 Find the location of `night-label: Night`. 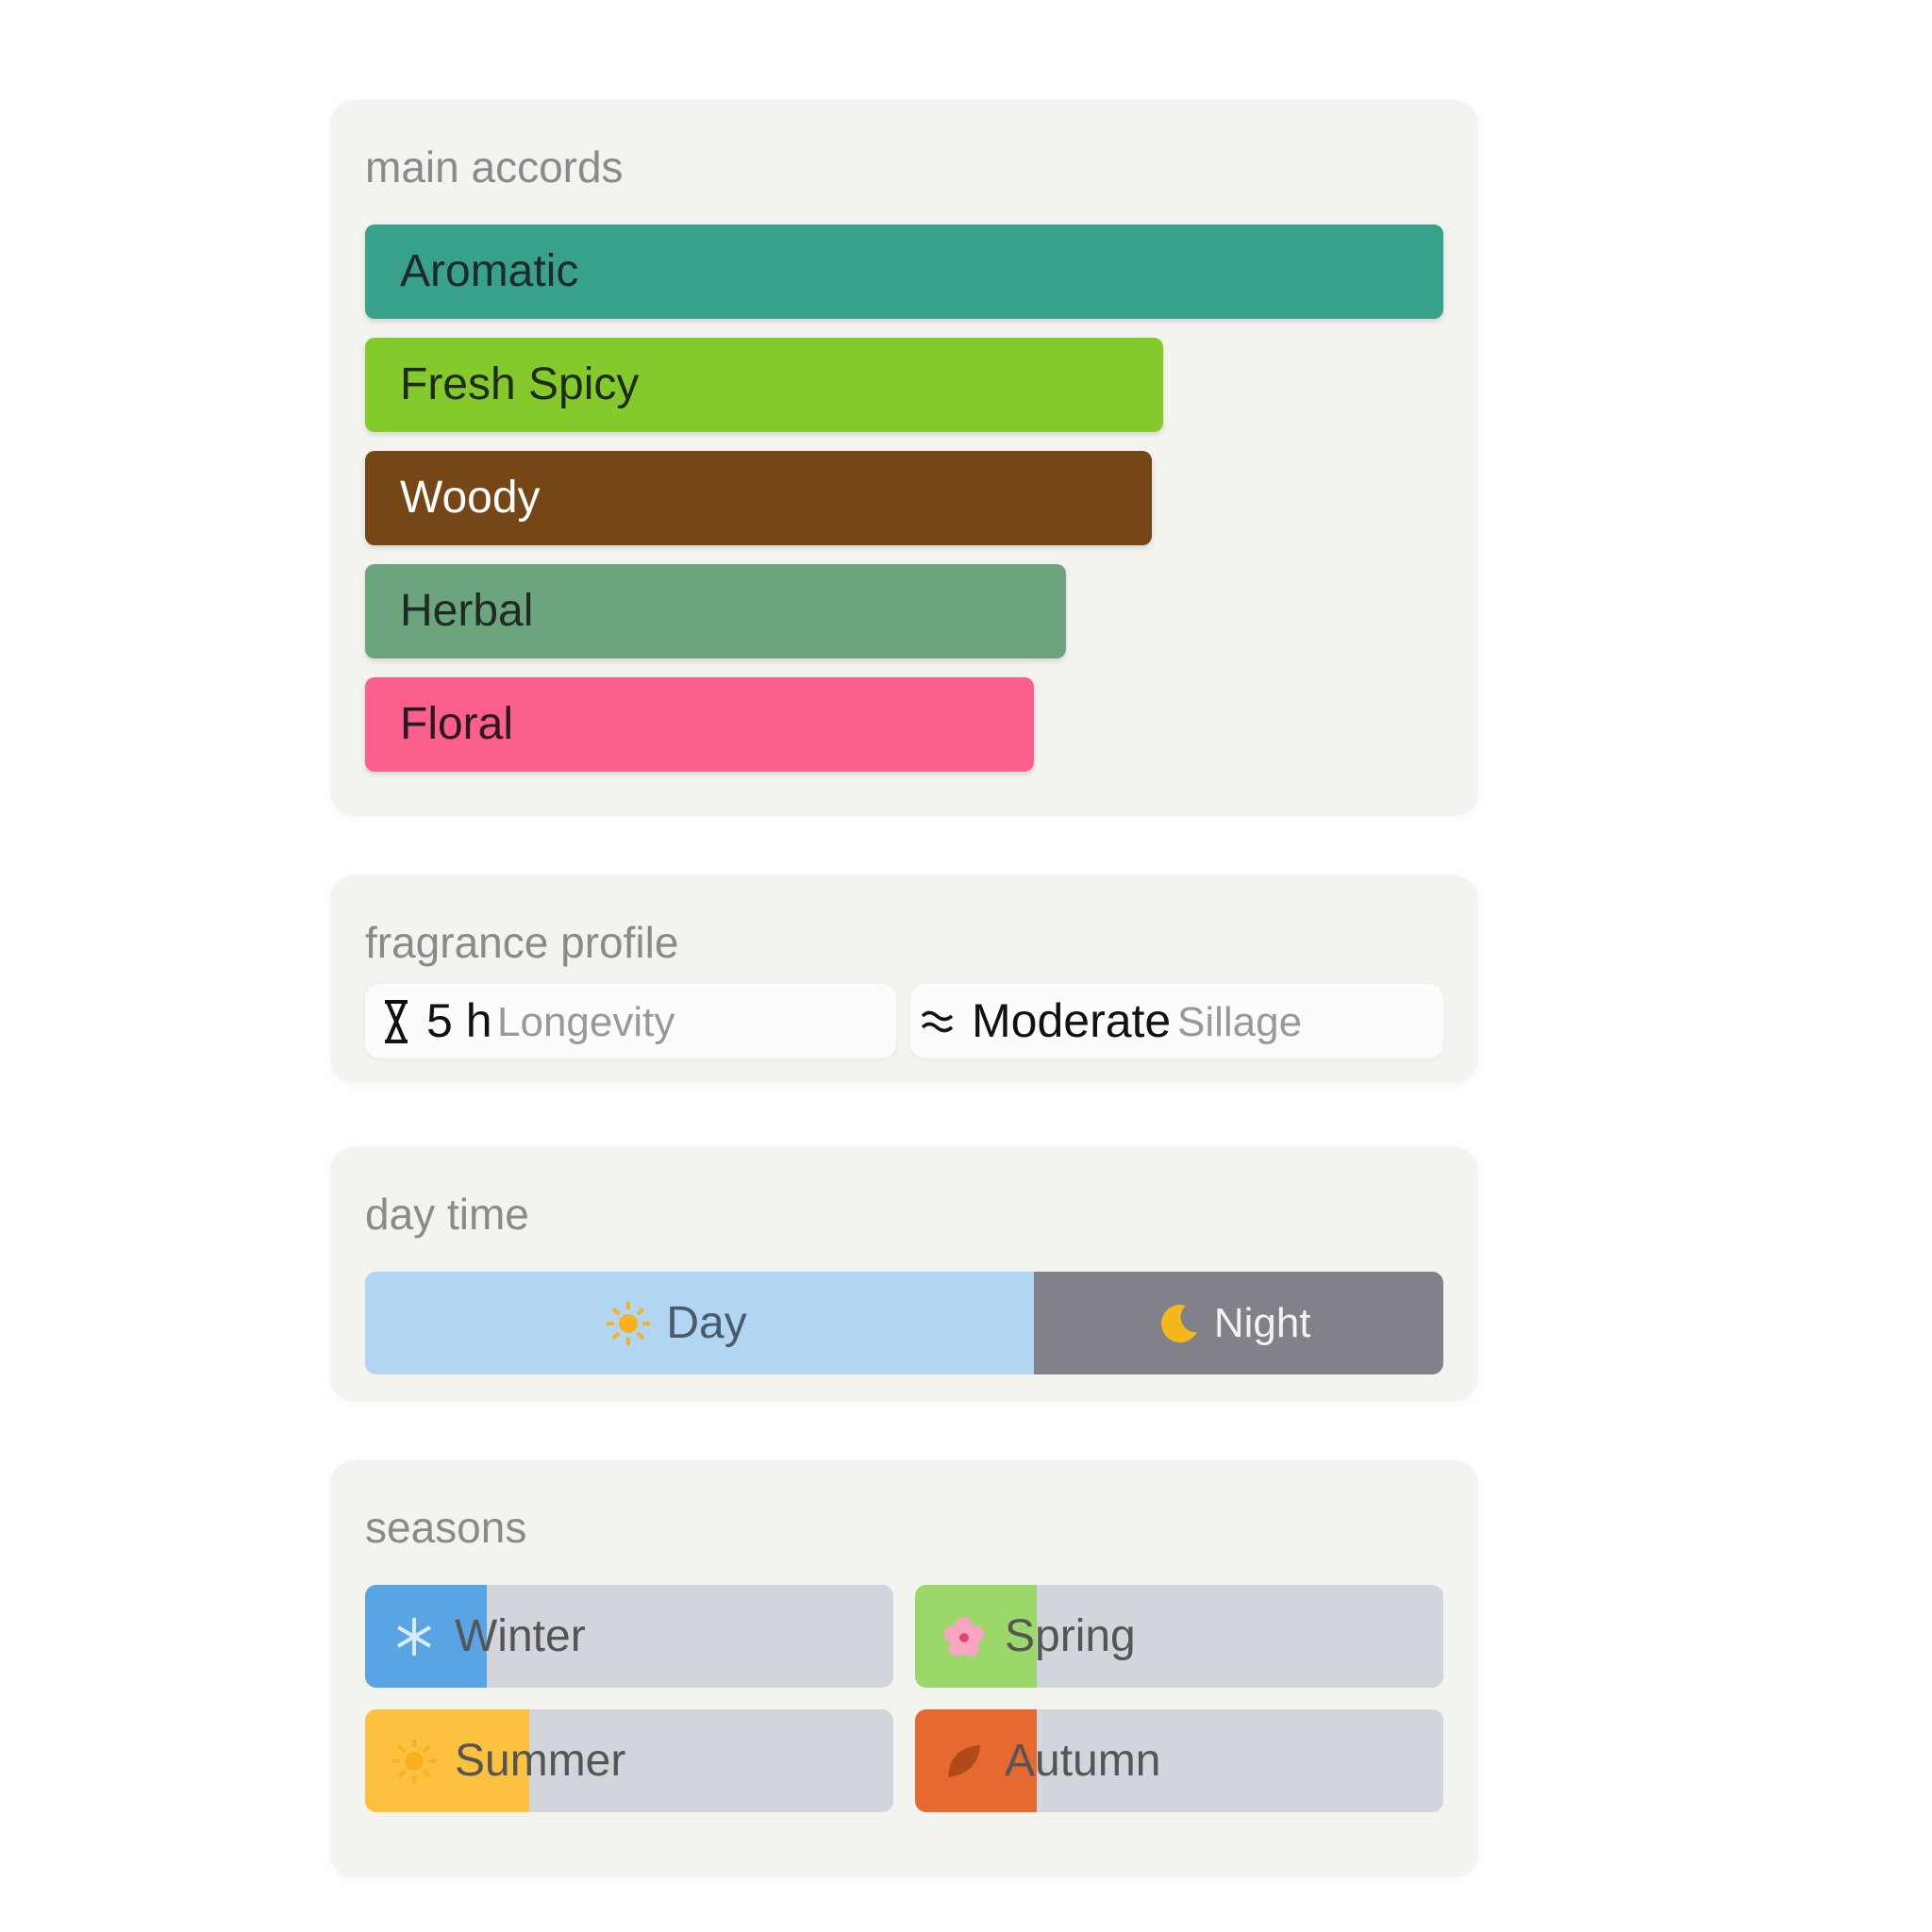

night-label: Night is located at coordinates (1262, 1323).